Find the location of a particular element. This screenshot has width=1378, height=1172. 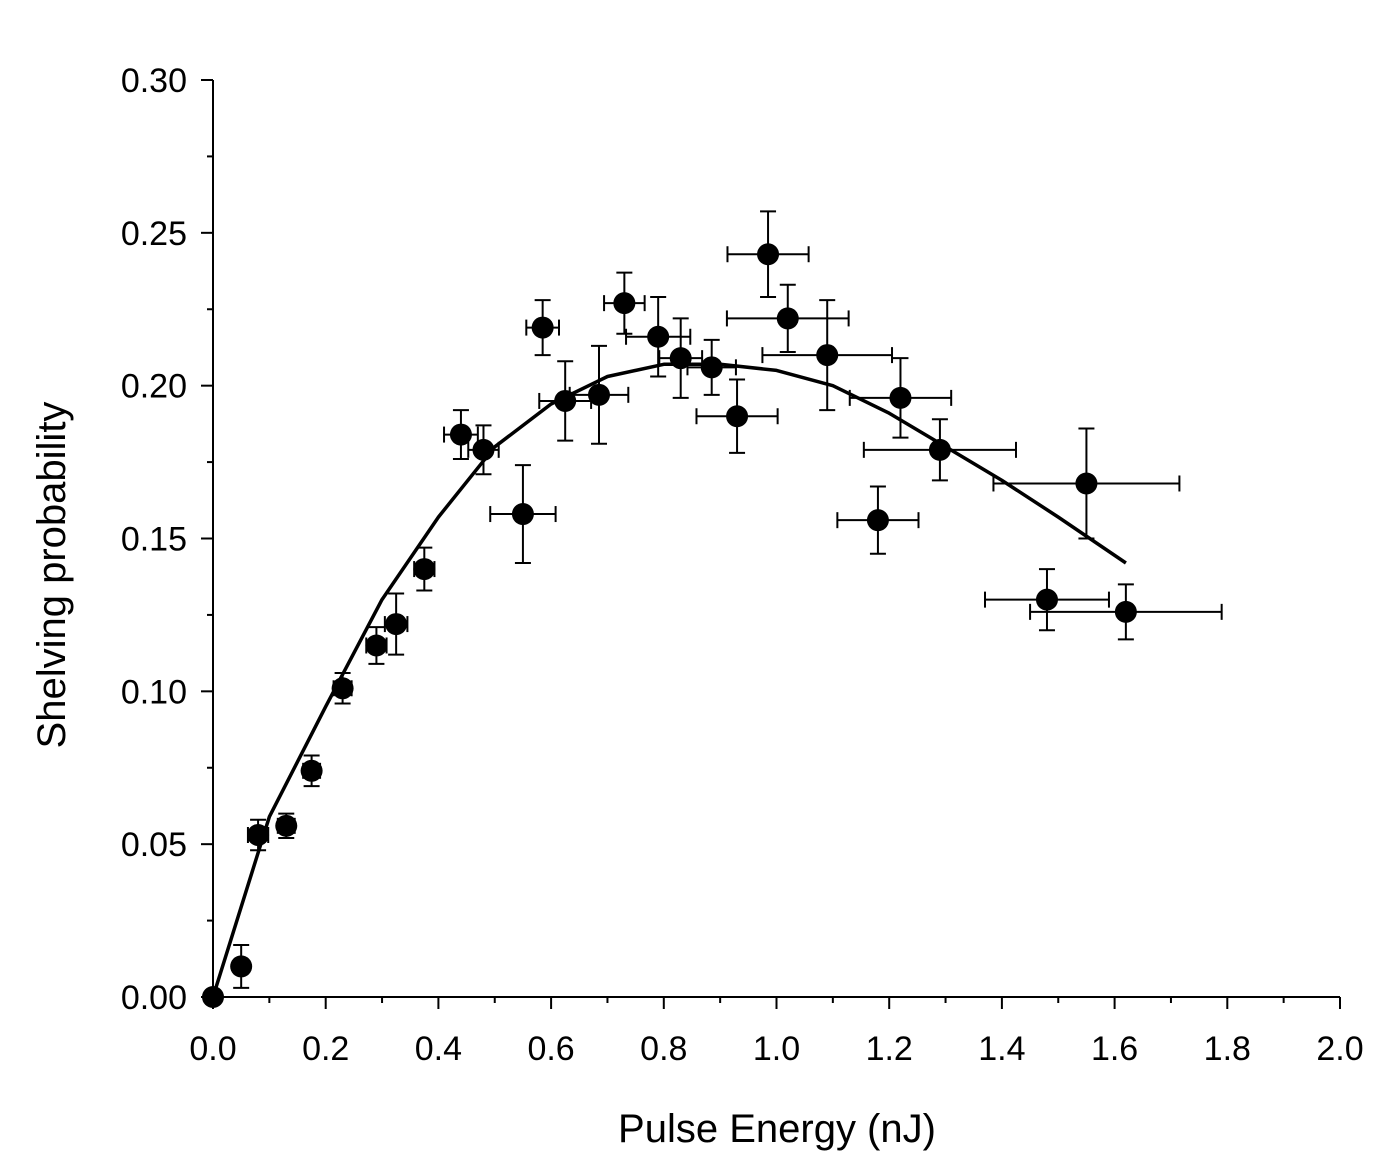

y-tick-label: 0.00 is located at coordinates (154, 998).